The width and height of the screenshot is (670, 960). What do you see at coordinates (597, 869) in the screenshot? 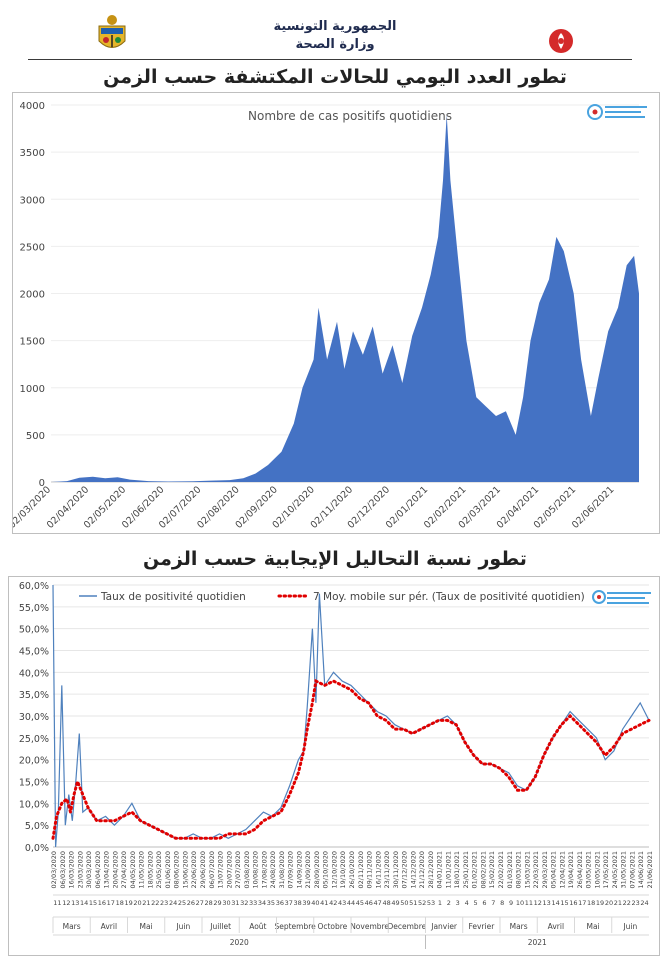
I see `x-date-label: 10/05/2021` at bounding box center [597, 869].